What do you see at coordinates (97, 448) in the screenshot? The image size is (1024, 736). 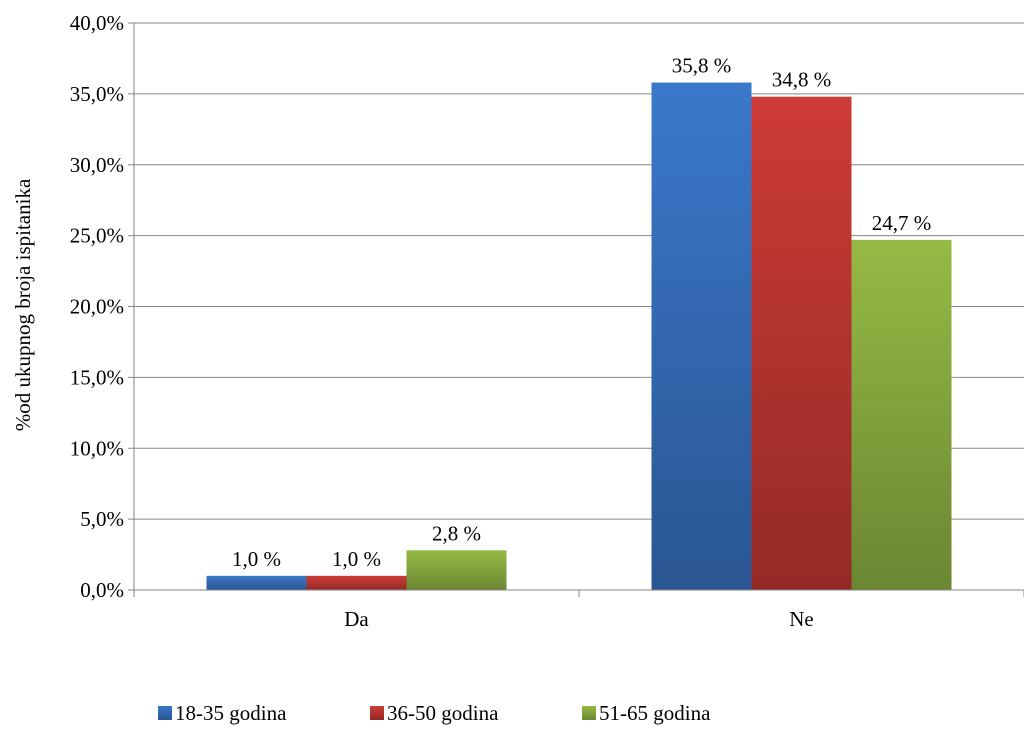 I see `y-tick-label: 10,0%` at bounding box center [97, 448].